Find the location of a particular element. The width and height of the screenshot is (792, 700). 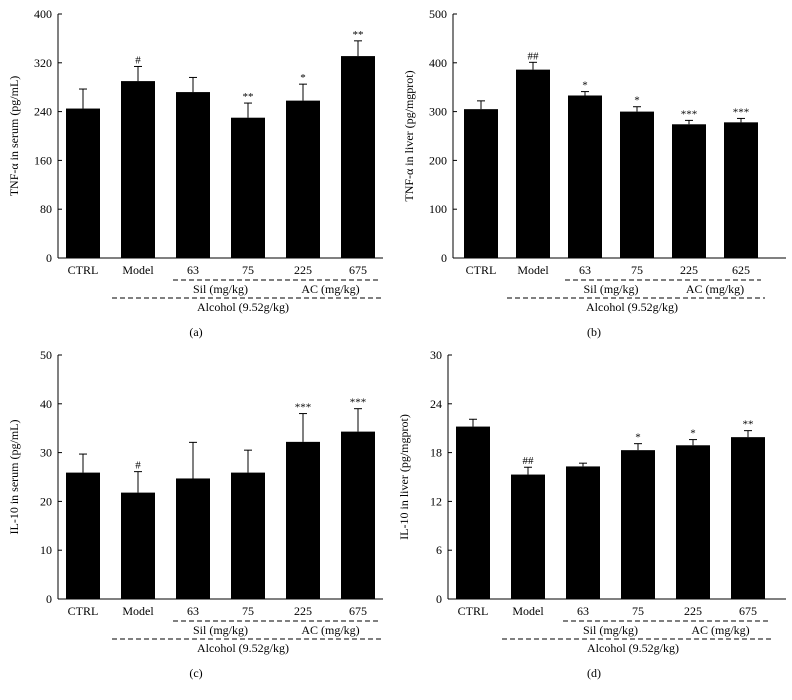

y-tick-label: 500 is located at coordinates (438, 14).